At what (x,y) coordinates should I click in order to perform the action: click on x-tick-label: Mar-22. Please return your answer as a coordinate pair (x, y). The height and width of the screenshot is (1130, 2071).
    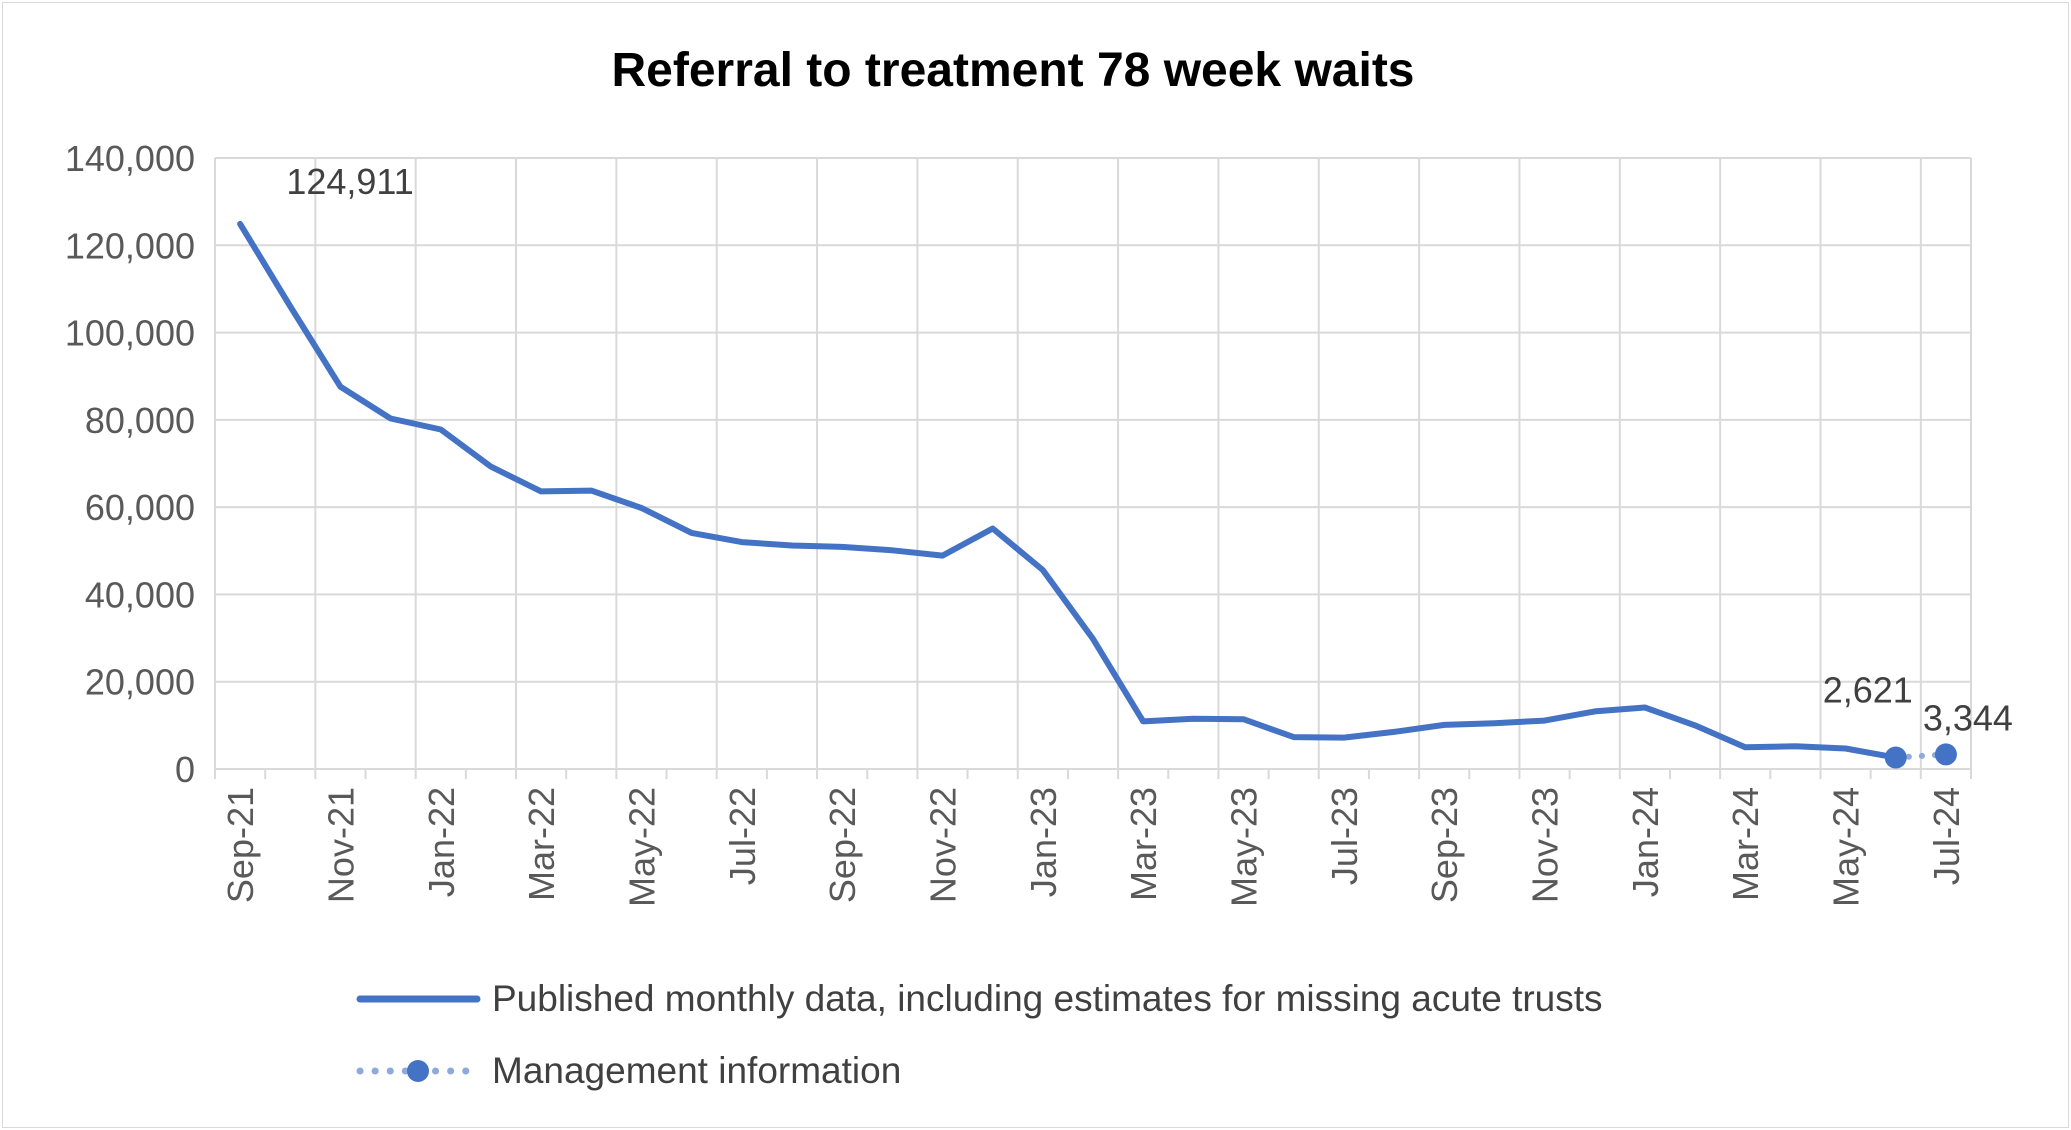
    Looking at the image, I should click on (541, 844).